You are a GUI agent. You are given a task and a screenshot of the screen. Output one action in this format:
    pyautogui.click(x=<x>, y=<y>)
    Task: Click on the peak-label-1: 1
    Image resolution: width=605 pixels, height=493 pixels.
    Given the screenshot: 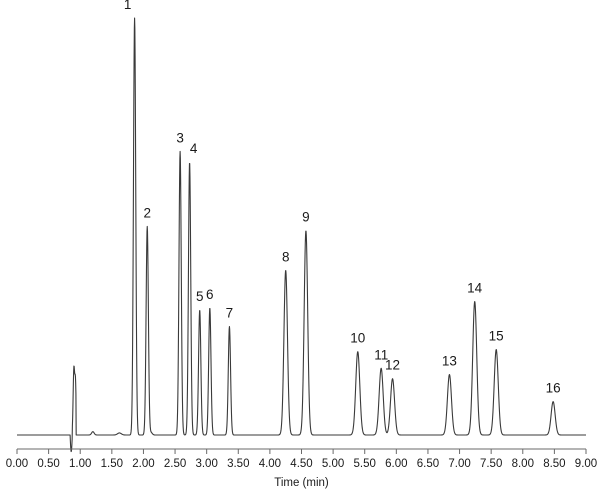 What is the action you would take?
    pyautogui.click(x=128, y=6)
    